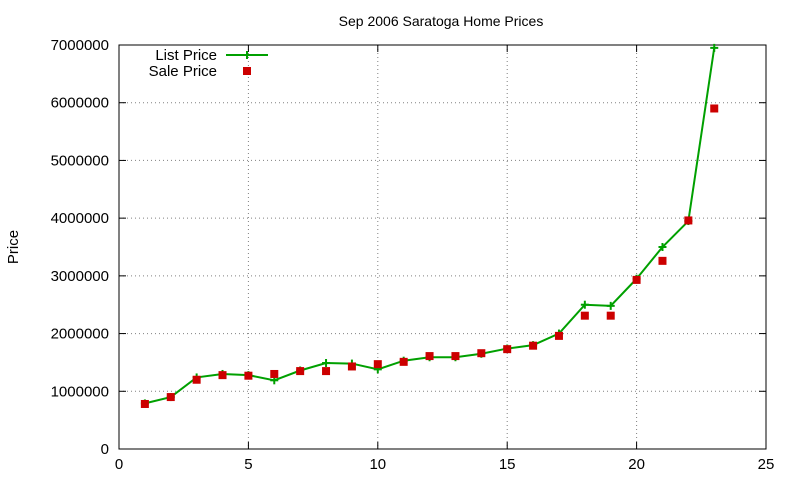 The image size is (800, 480). Describe the element at coordinates (766, 464) in the screenshot. I see `x-tick-label: 25` at that location.